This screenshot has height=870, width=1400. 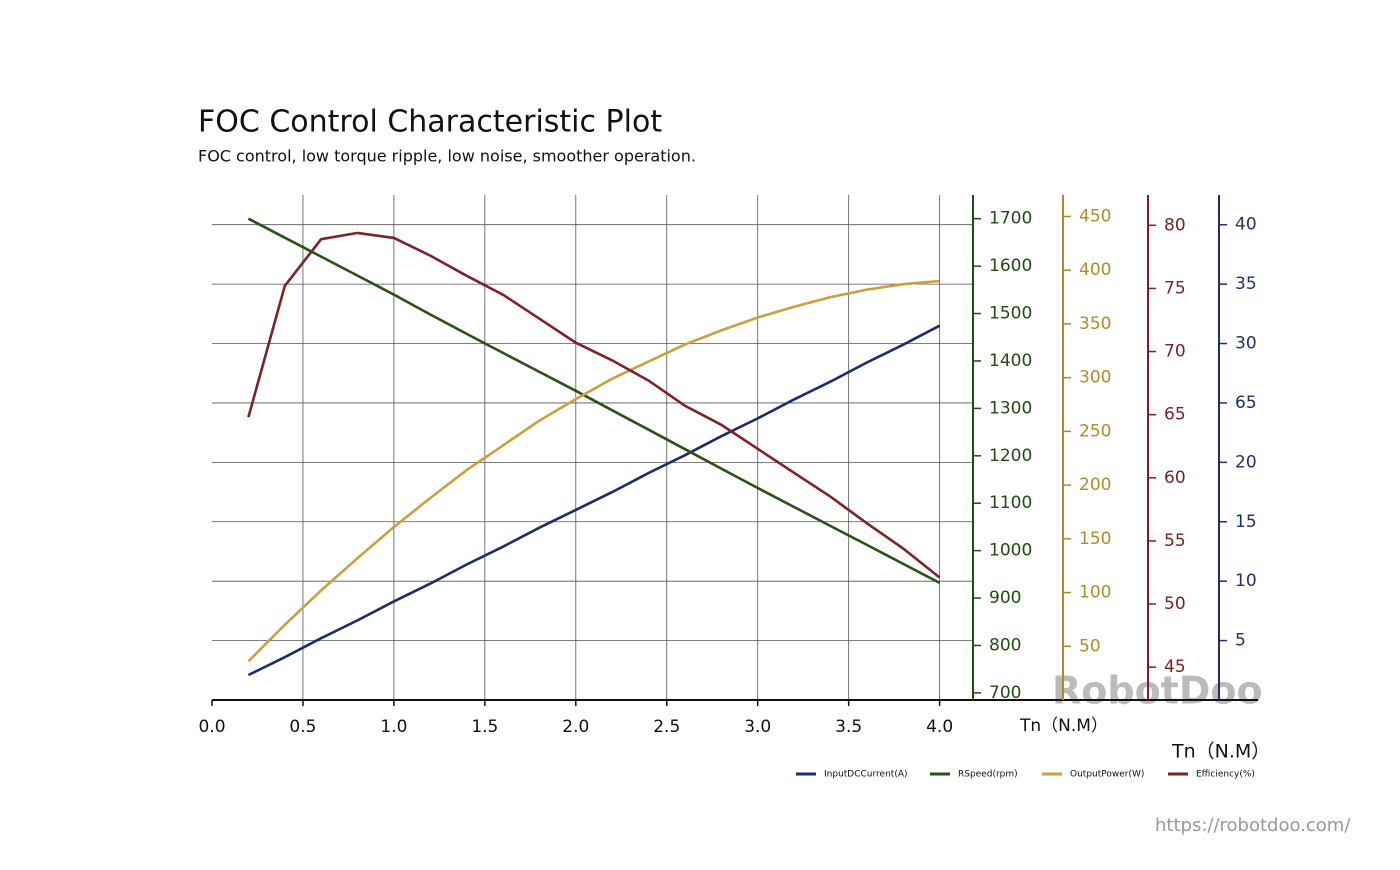 I want to click on y-tick-label: 300, so click(x=1095, y=378).